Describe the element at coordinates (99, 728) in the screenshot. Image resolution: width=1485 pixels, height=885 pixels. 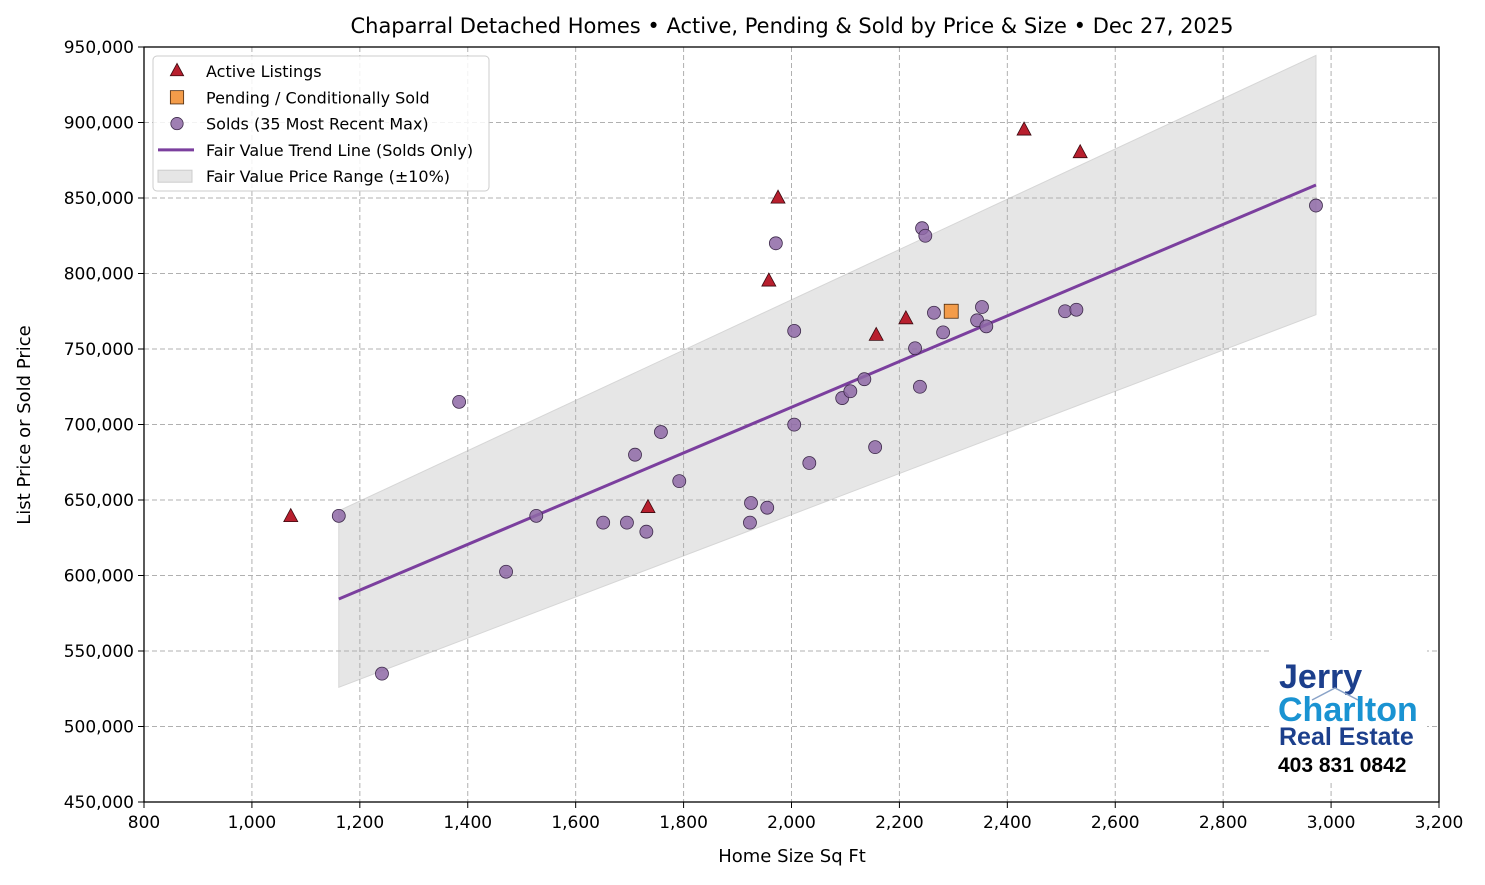
I see `y-tick-label: 500,000` at that location.